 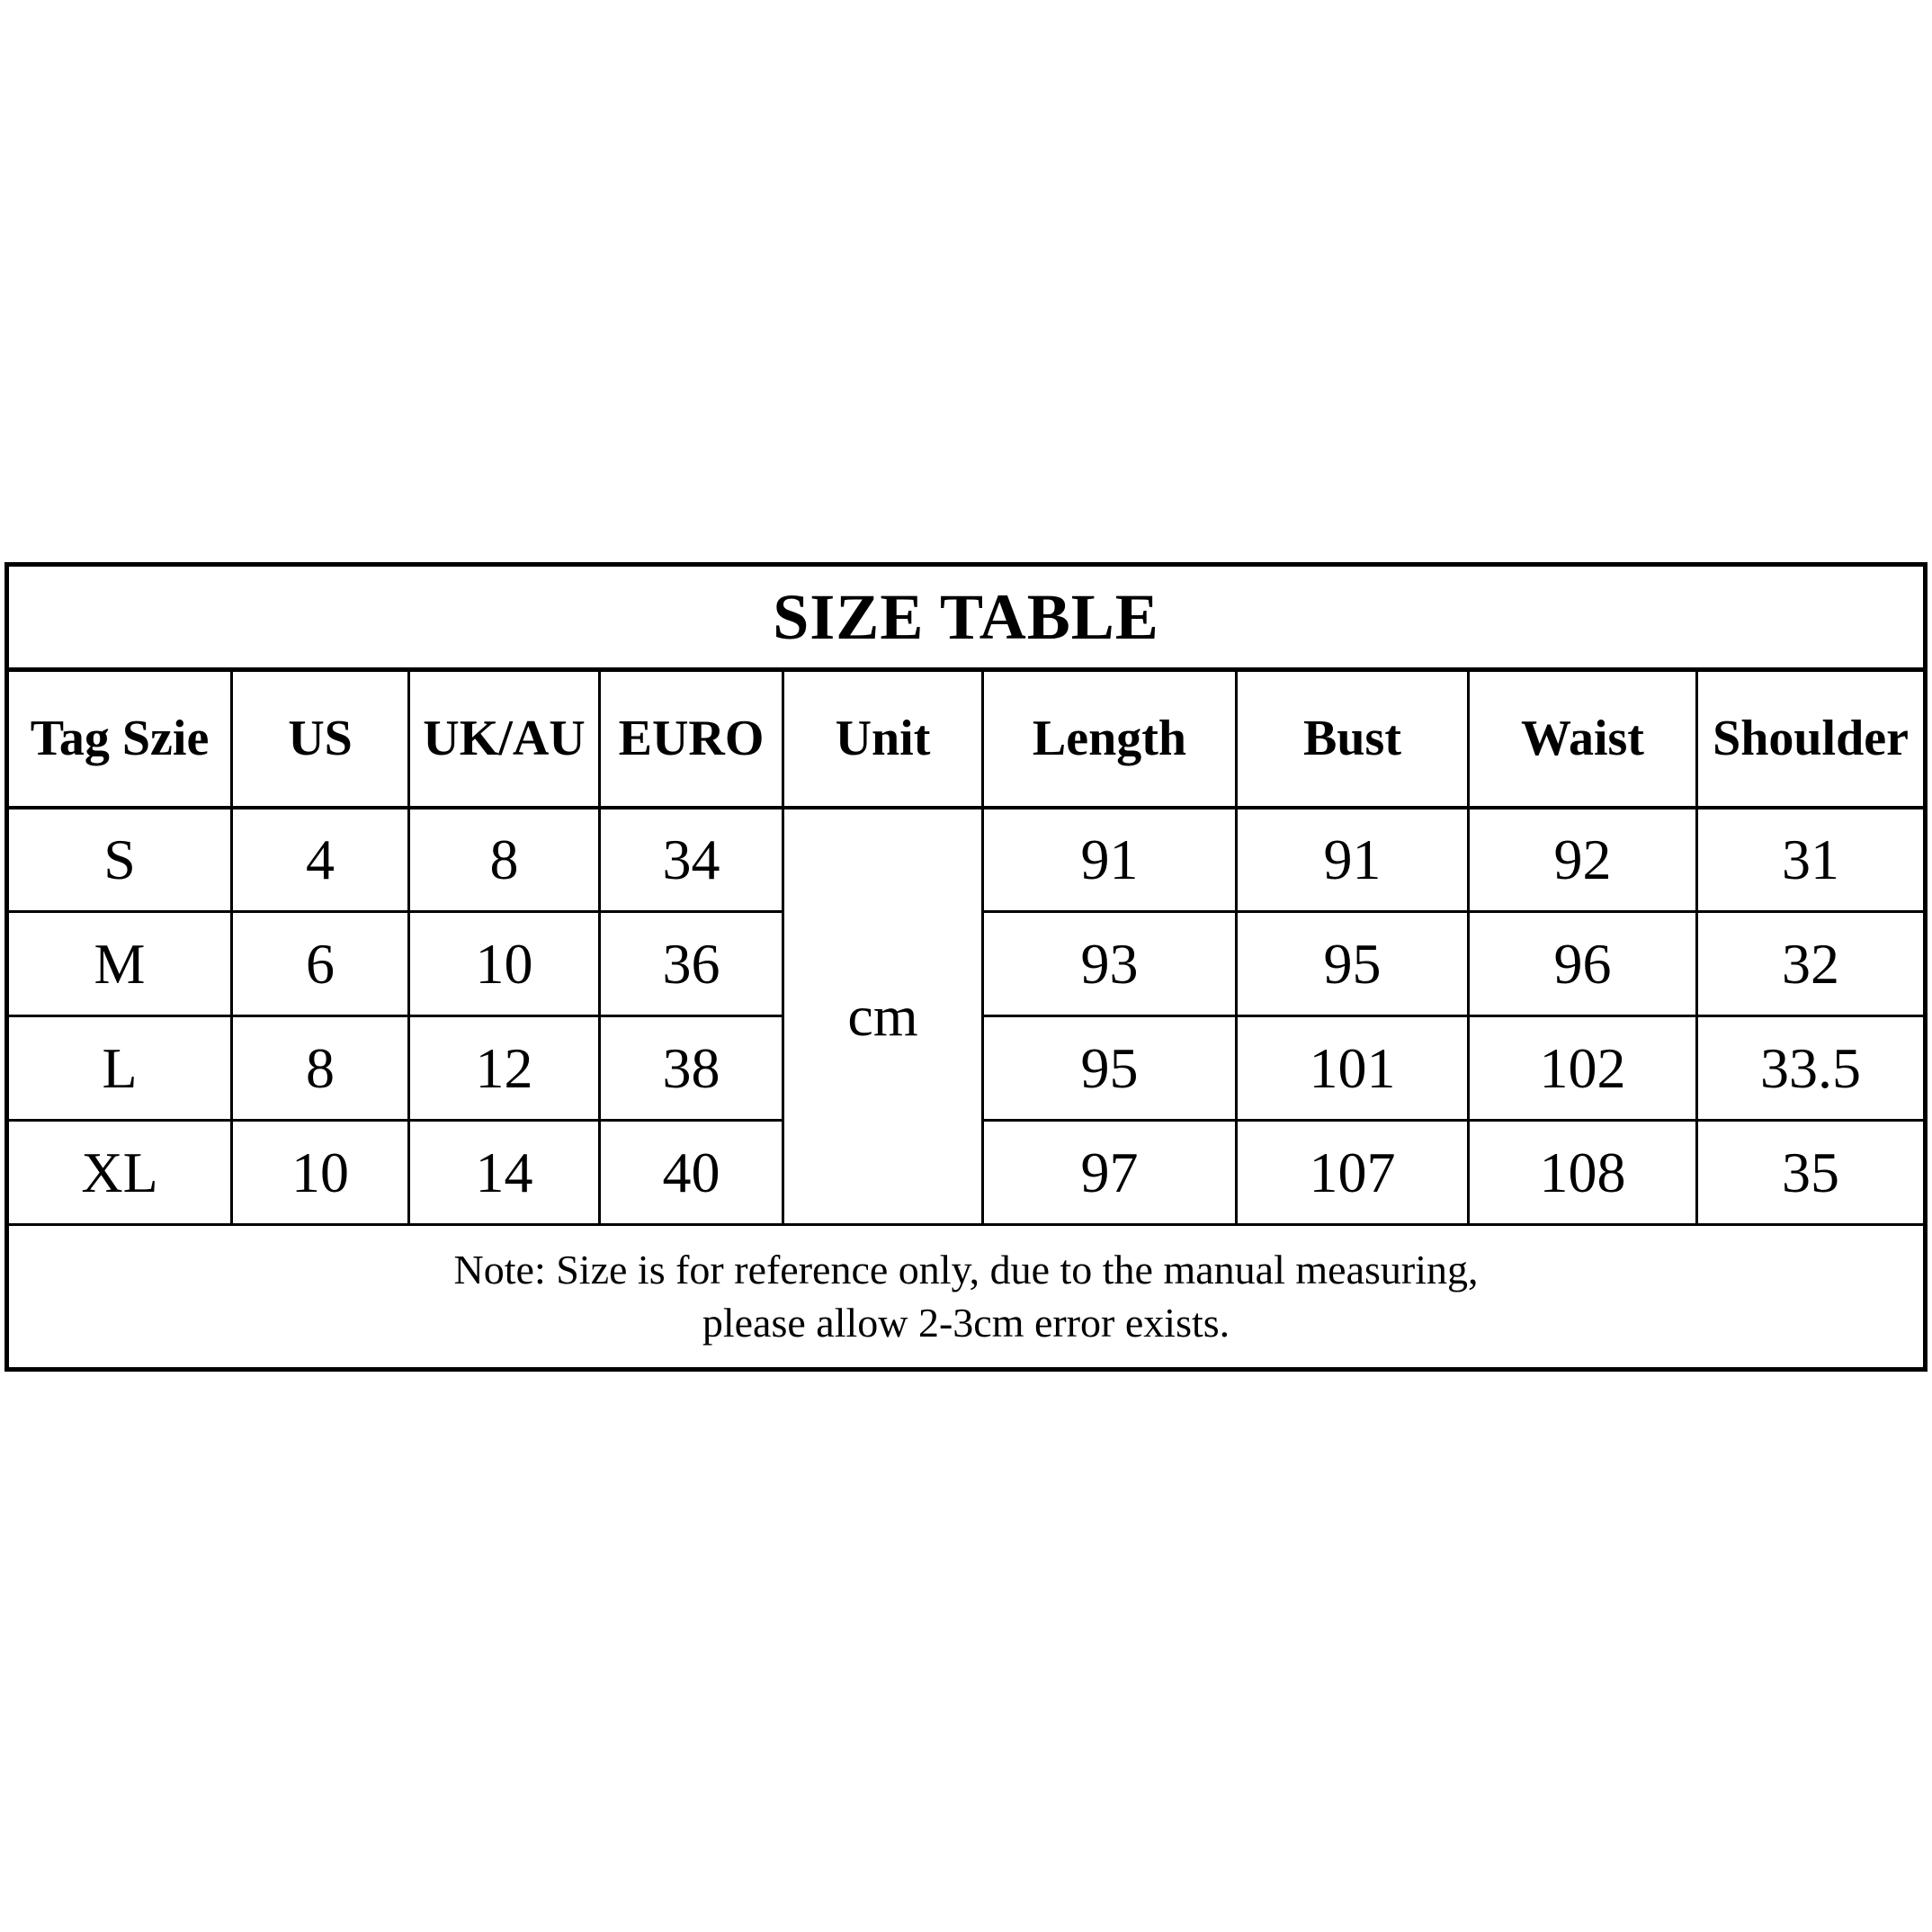 What do you see at coordinates (883, 1016) in the screenshot?
I see `cell-unit-cm: cm` at bounding box center [883, 1016].